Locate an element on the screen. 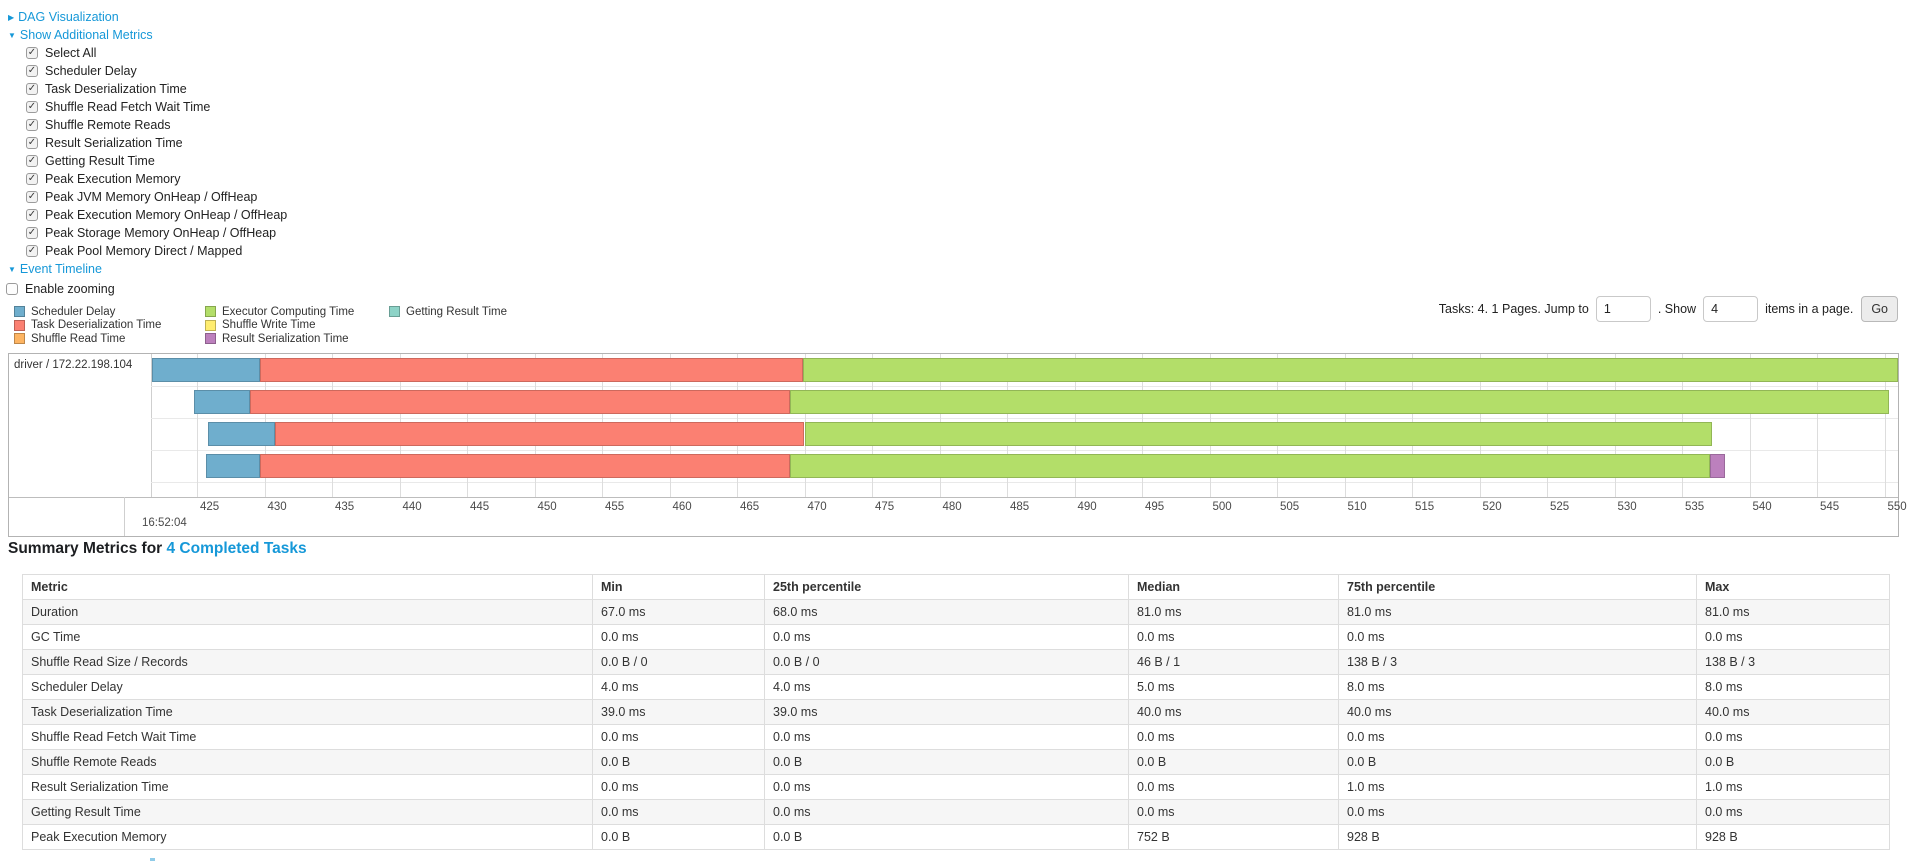  enable-zooming-checkbox is located at coordinates (12, 289).